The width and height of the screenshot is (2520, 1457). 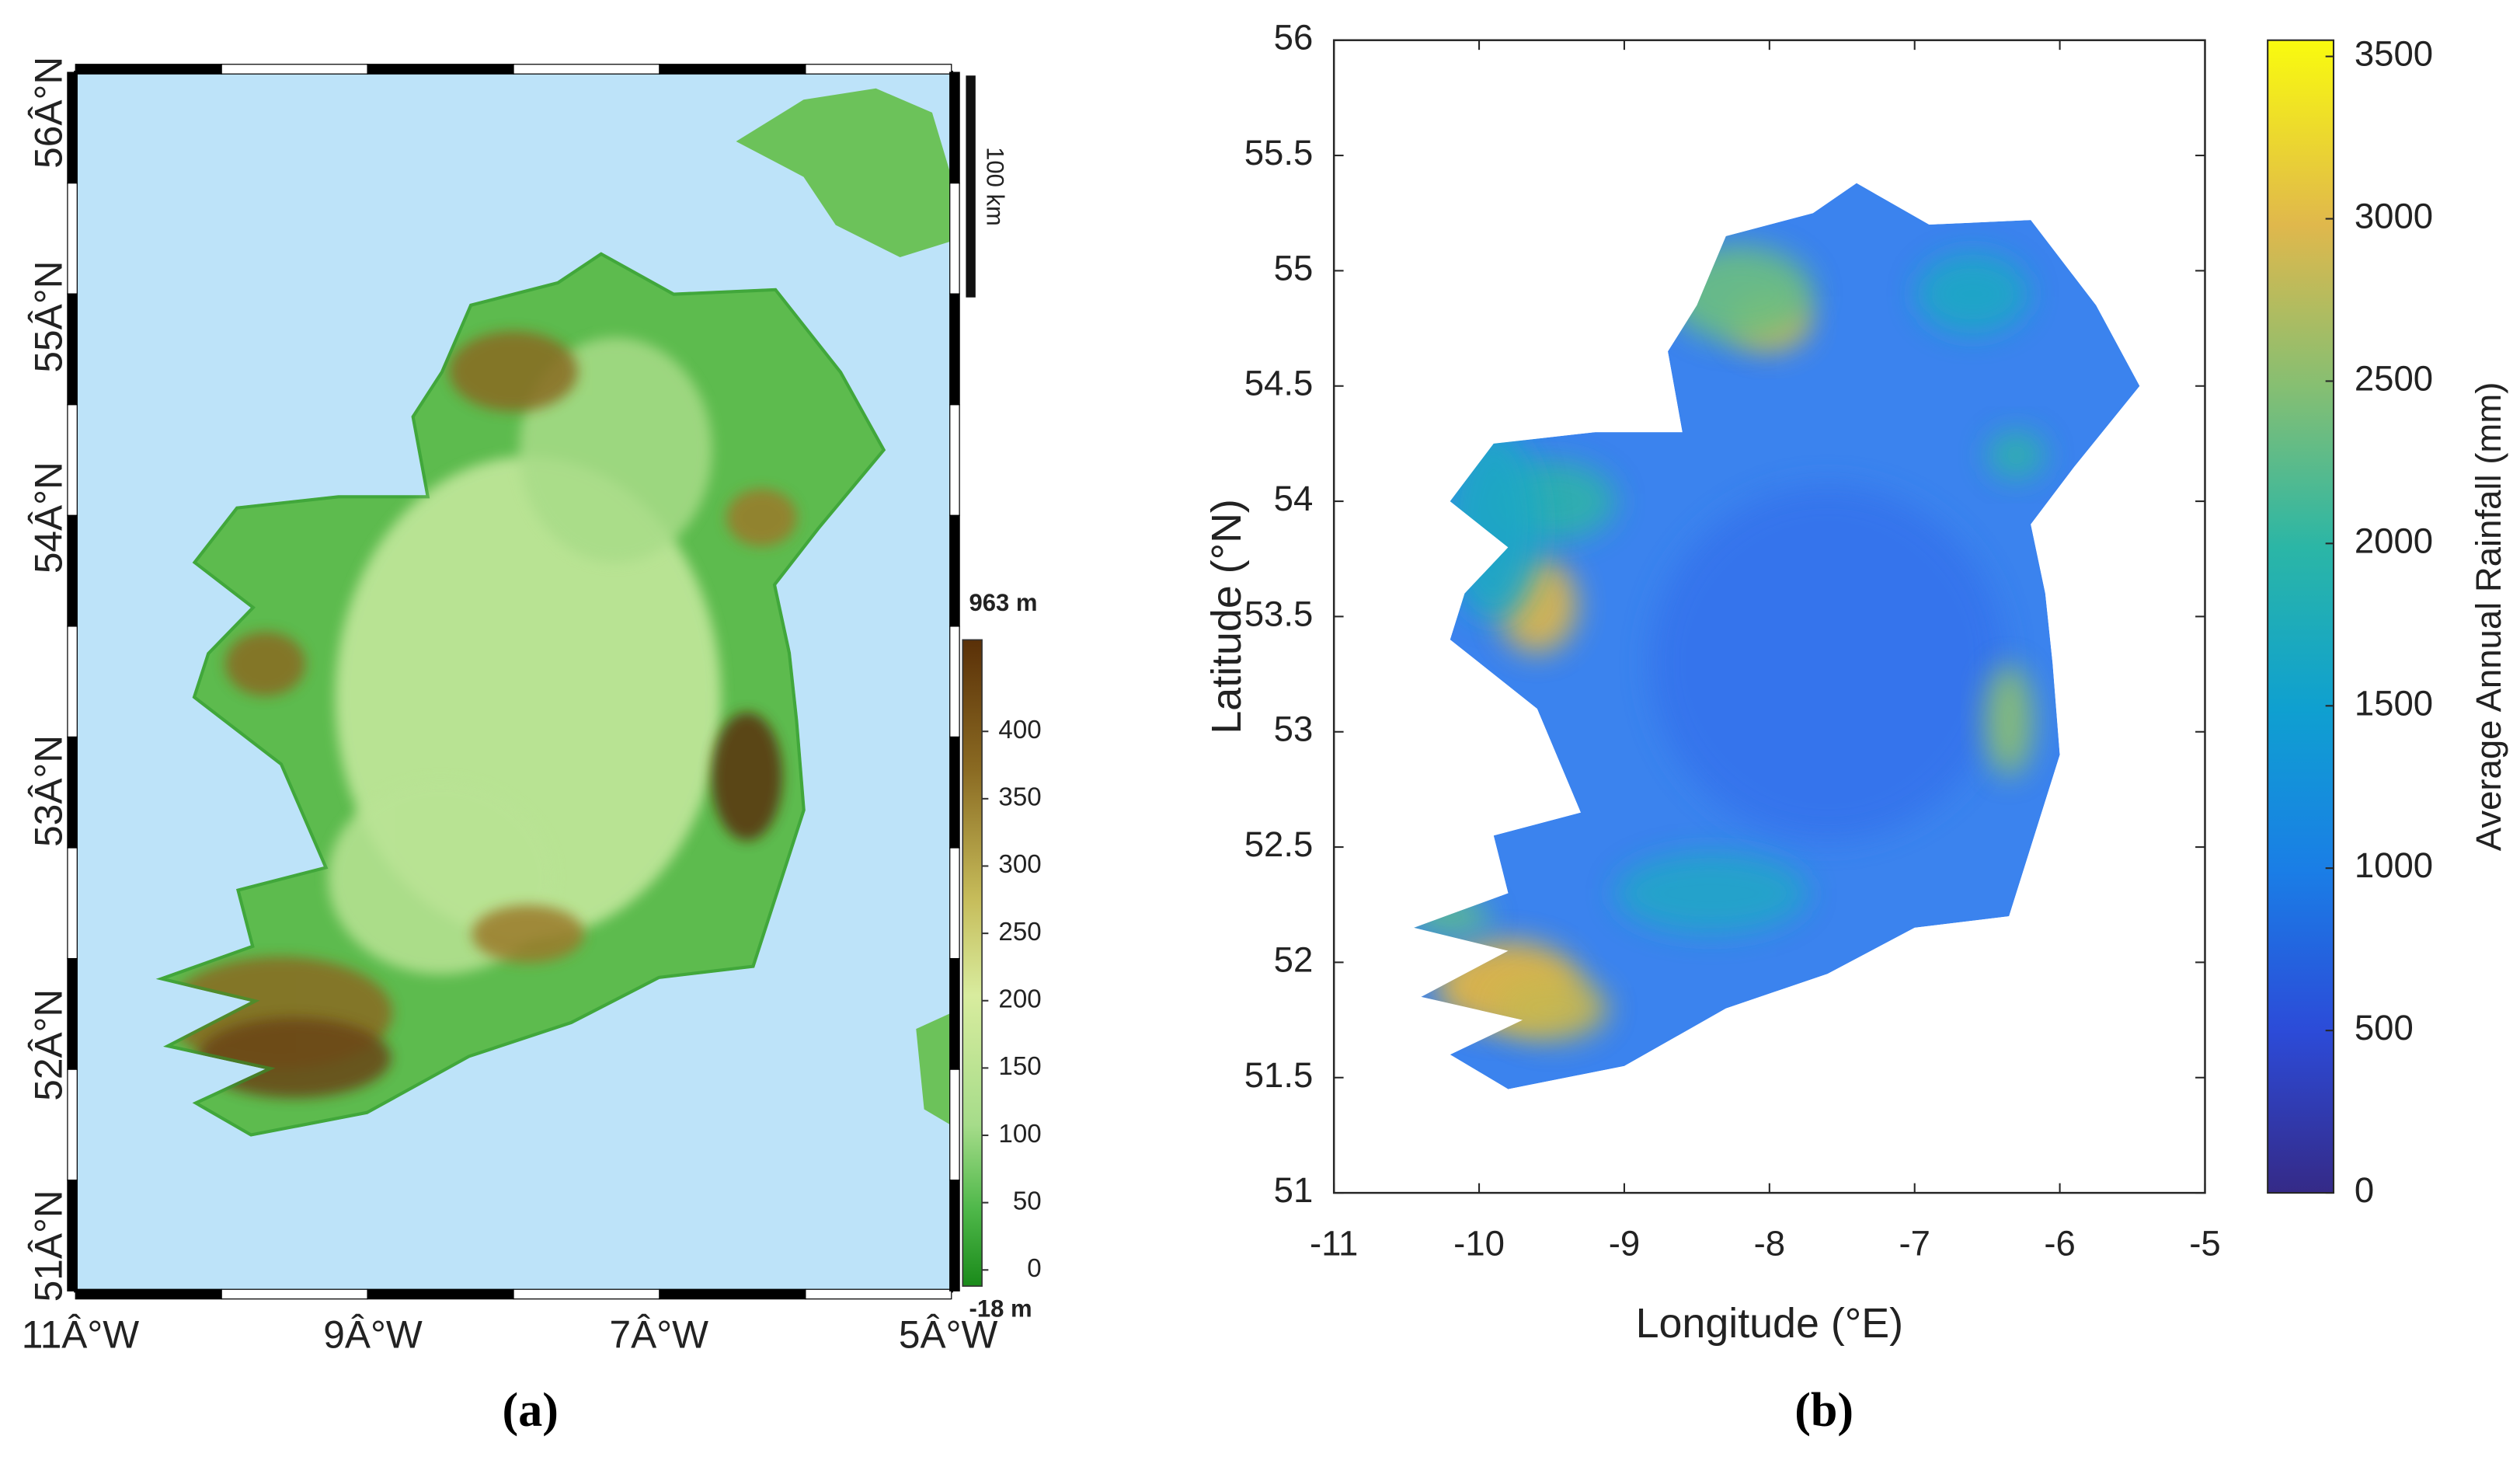 What do you see at coordinates (1823, 1410) in the screenshot?
I see `caption-b: (b)` at bounding box center [1823, 1410].